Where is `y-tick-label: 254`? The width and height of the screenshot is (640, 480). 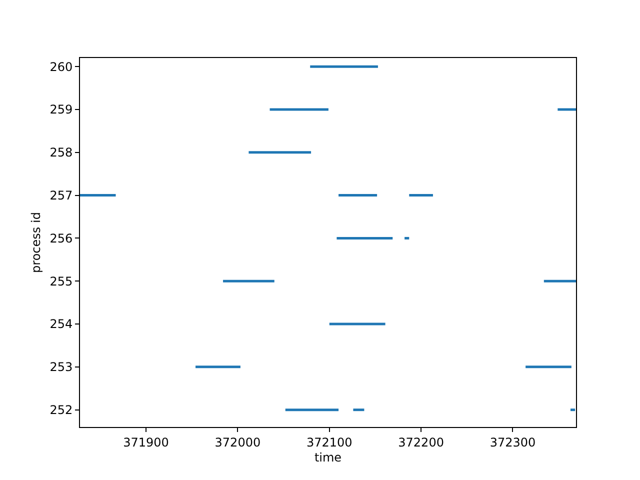 y-tick-label: 254 is located at coordinates (61, 324).